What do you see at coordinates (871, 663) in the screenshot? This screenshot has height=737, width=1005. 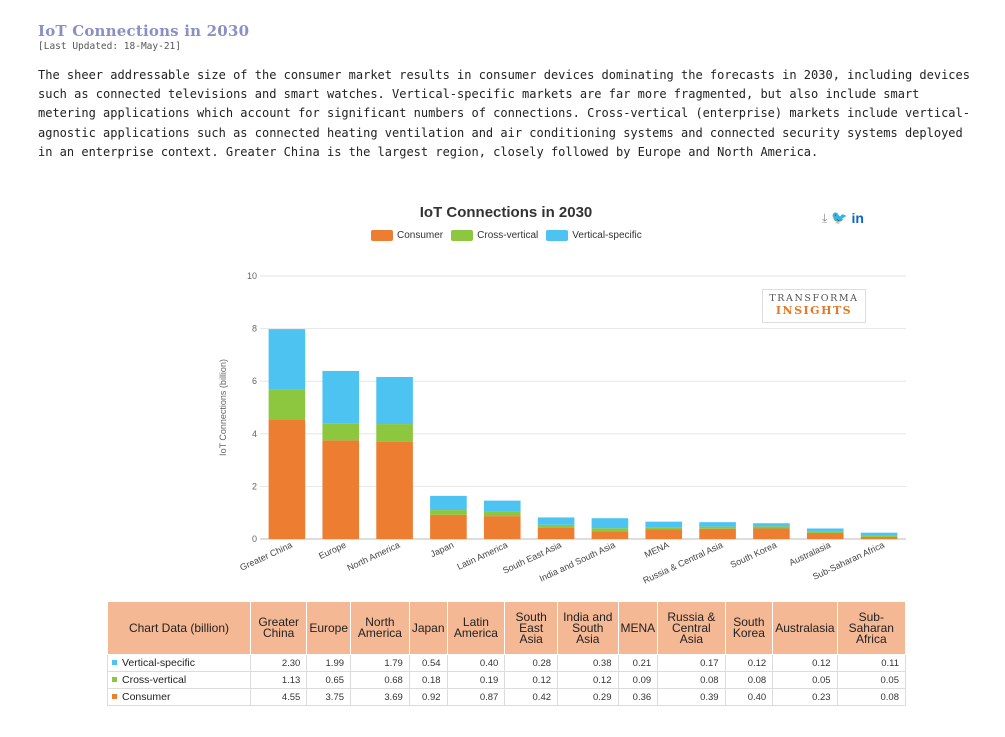 I see `table-cell: 0.11` at bounding box center [871, 663].